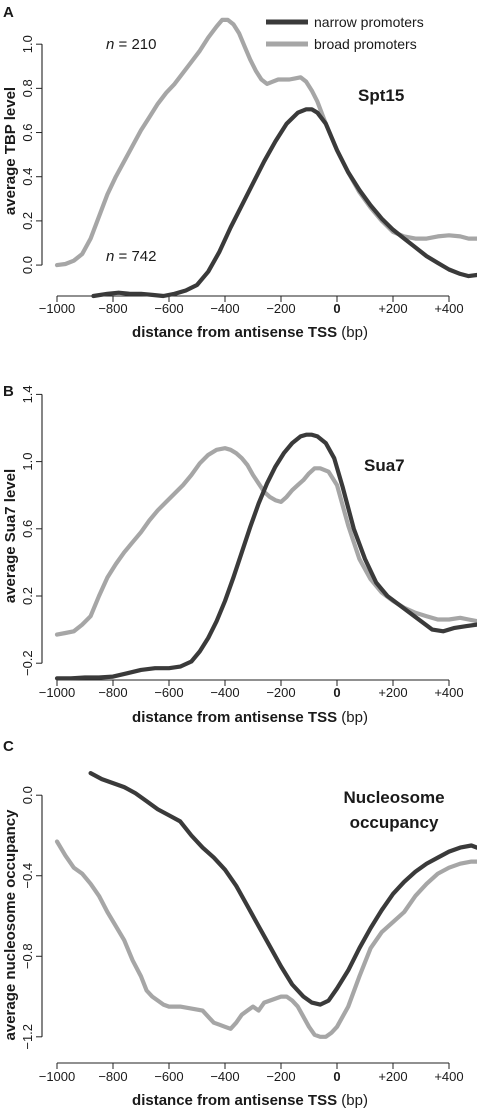 This screenshot has height=1111, width=477. I want to click on panel-a-x-tick-label: −1000, so click(57, 308).